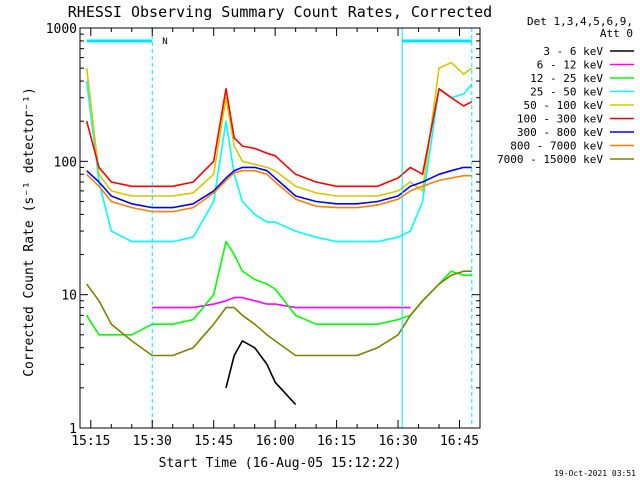 This screenshot has height=480, width=640. Describe the element at coordinates (90, 441) in the screenshot. I see `x-tick-label: 15:15` at that location.